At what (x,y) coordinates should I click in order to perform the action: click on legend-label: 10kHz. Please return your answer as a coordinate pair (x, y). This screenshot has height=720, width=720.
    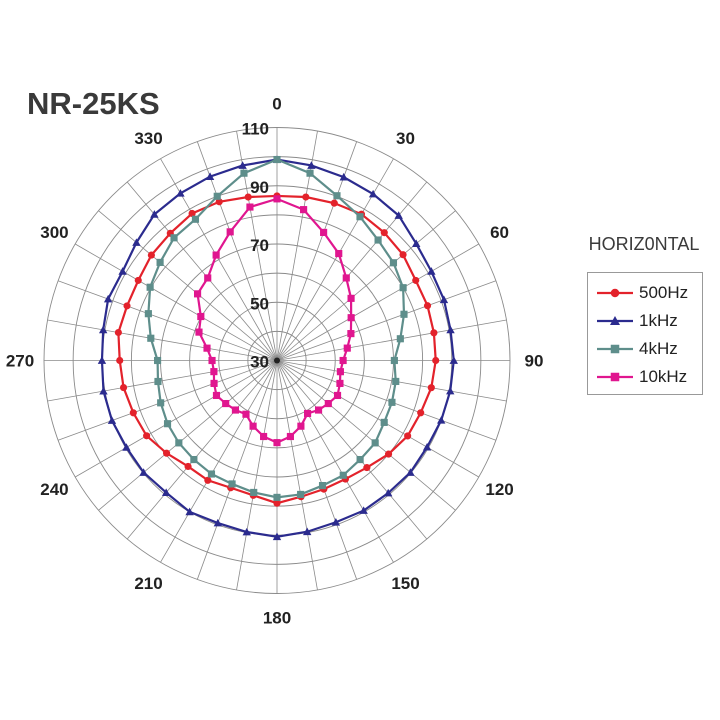
    Looking at the image, I should click on (663, 376).